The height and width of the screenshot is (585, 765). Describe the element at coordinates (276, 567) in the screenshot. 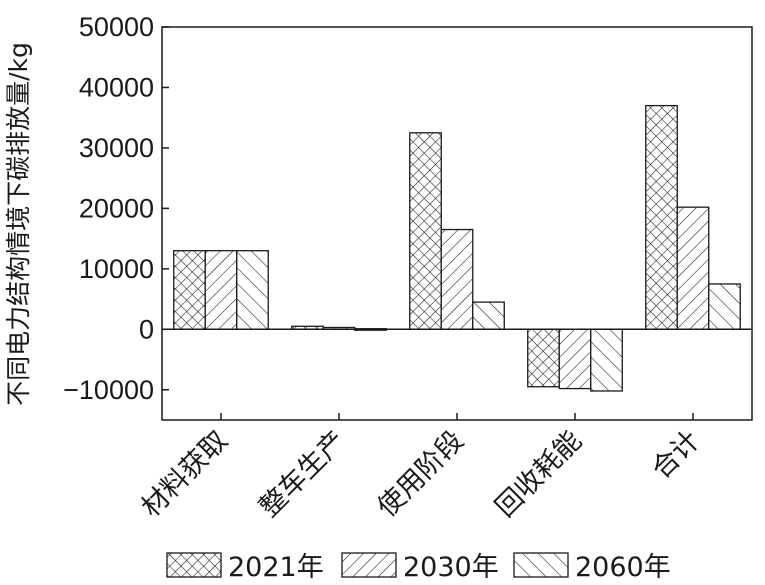

I see `legend-label: 2021年` at that location.